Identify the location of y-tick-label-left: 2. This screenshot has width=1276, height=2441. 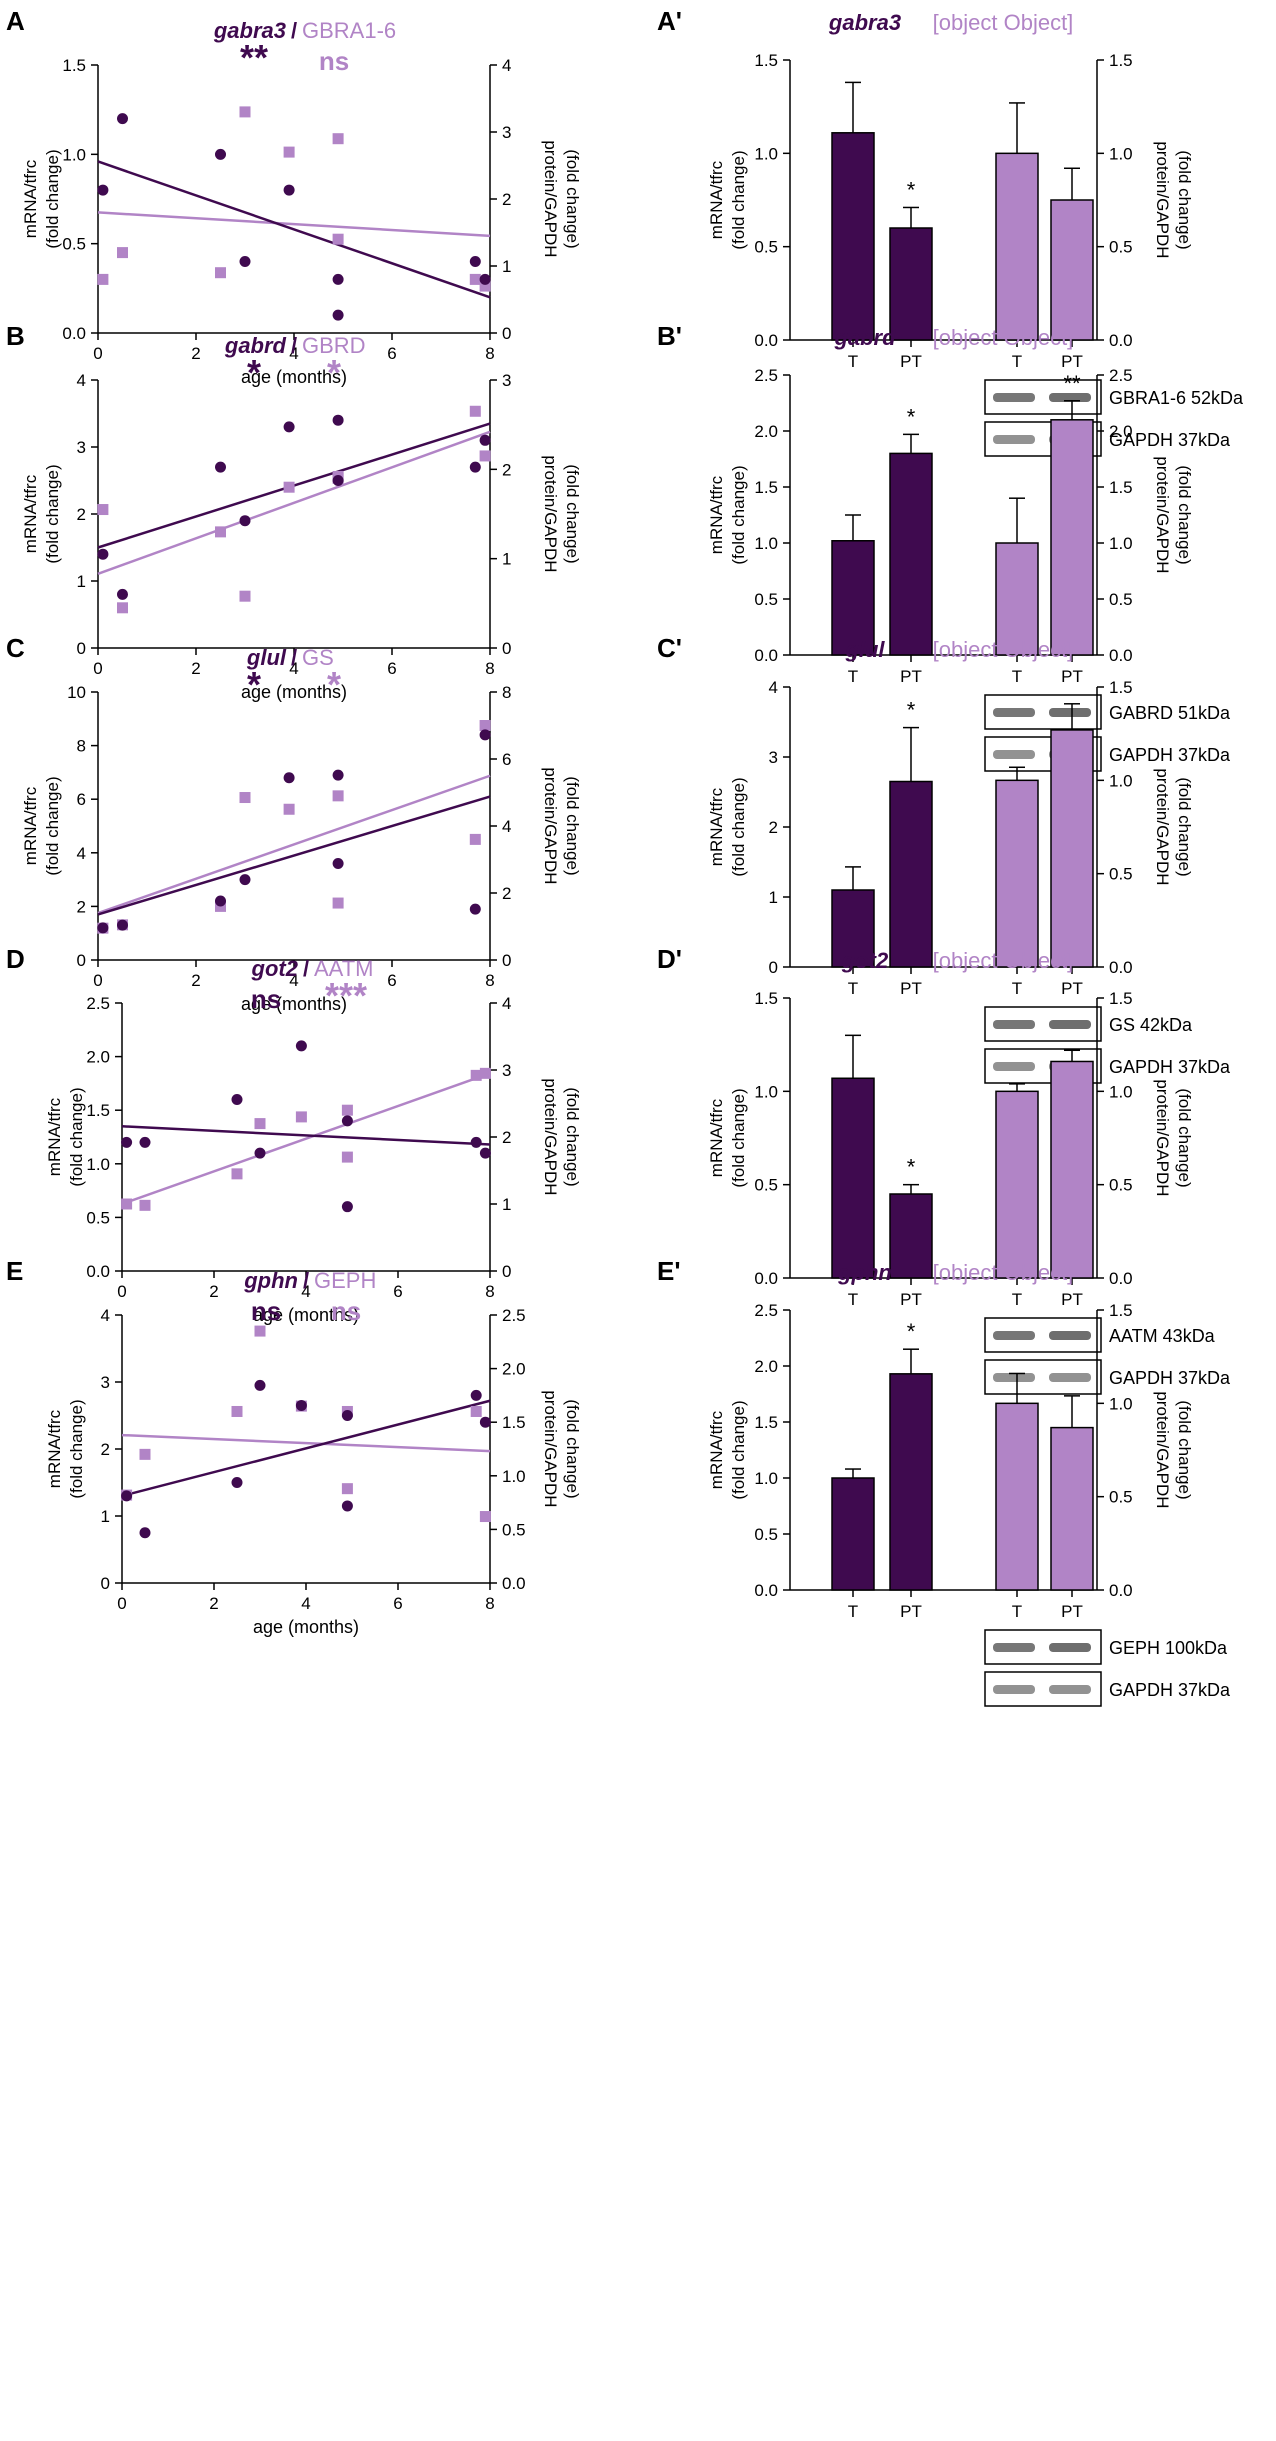
(81, 906).